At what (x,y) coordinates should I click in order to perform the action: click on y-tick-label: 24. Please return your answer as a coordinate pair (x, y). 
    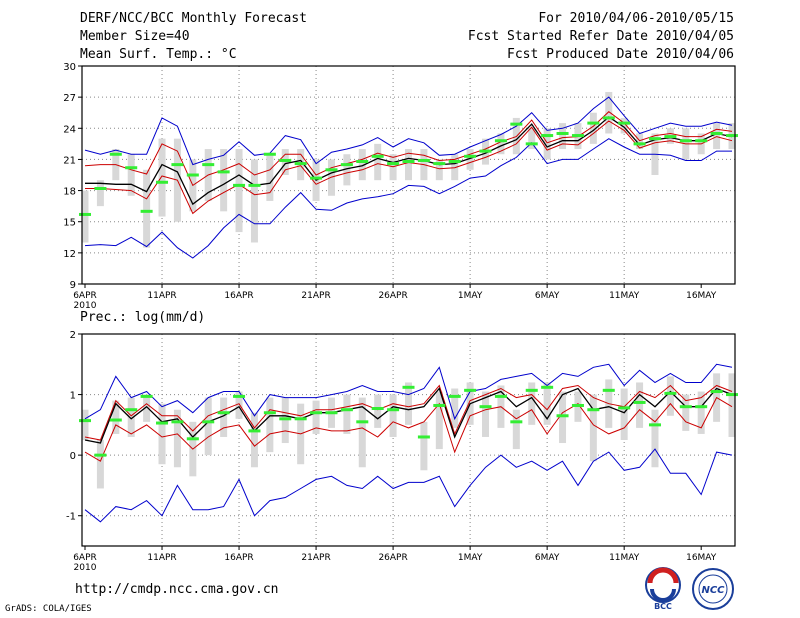
    Looking at the image, I should click on (69, 129).